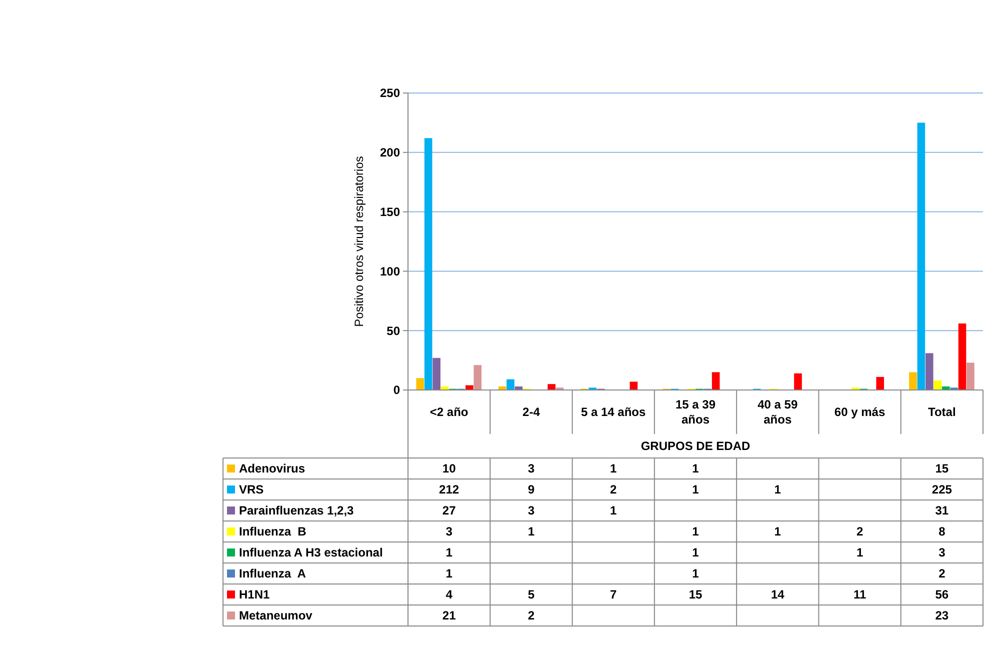  I want to click on data-label: 212, so click(449, 489).